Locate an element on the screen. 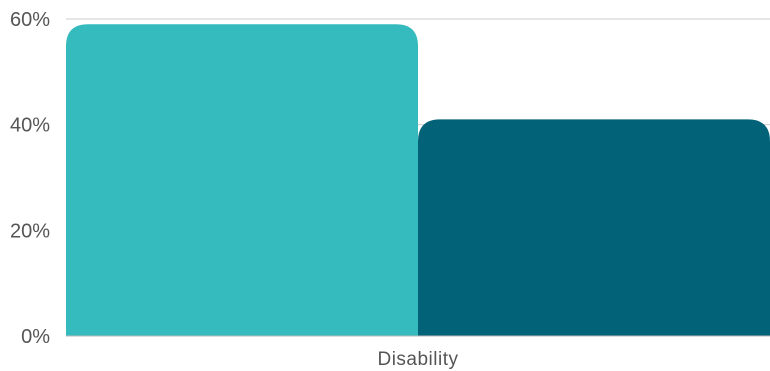 Image resolution: width=770 pixels, height=371 pixels. y-axis-tick-labels: 0% 20% 40% 60% is located at coordinates (30, 178).